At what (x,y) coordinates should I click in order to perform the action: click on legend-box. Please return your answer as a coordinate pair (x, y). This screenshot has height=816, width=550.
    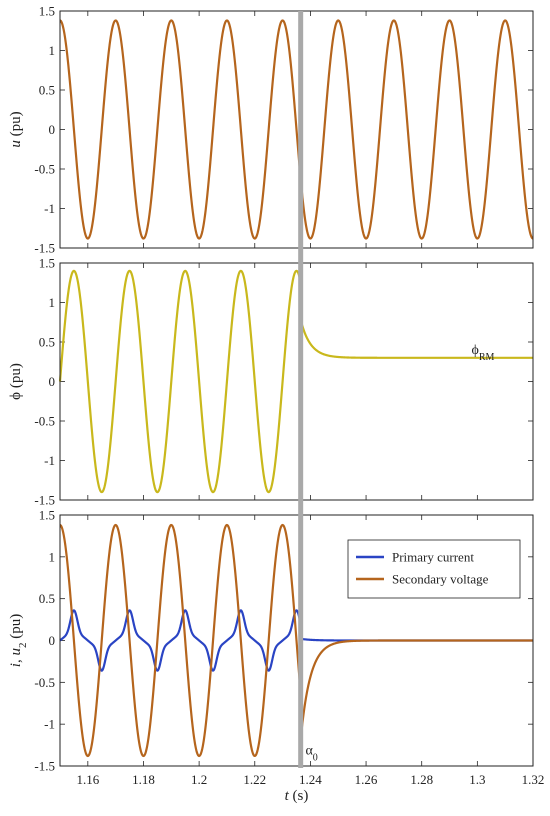
    Looking at the image, I should click on (434, 569).